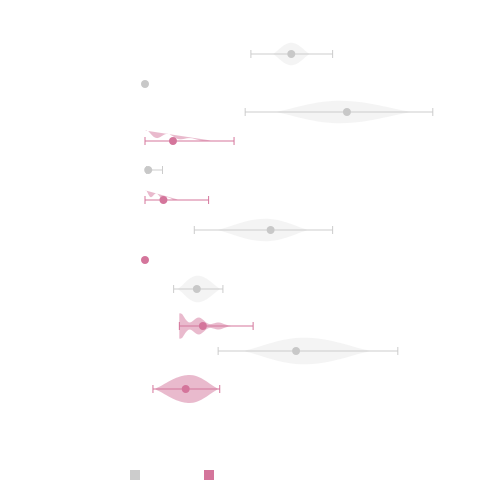  What do you see at coordinates (135, 475) in the screenshot?
I see `legend-swatch-gray` at bounding box center [135, 475].